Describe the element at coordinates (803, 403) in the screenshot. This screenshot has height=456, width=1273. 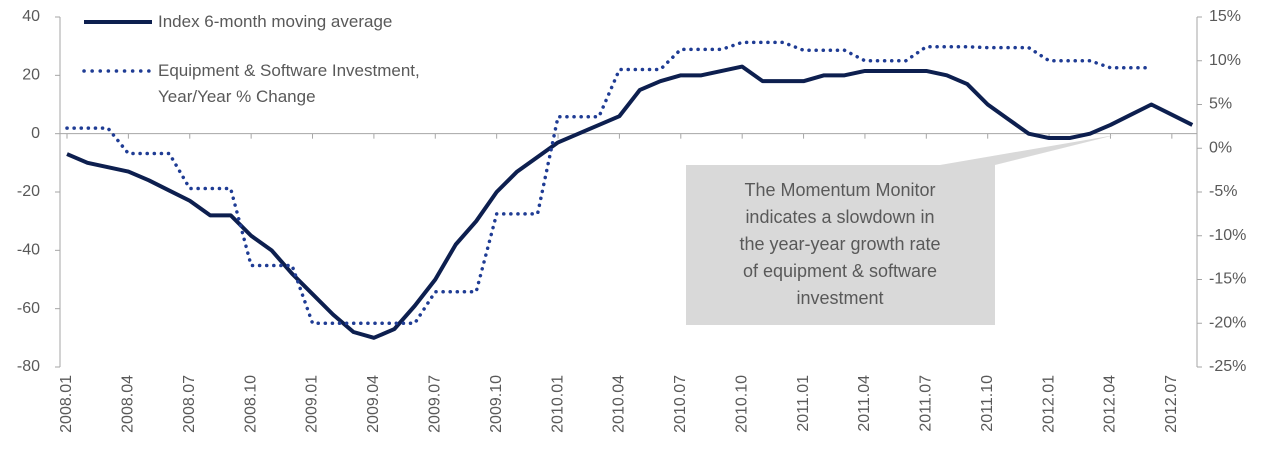
I see `x-tick-label: 2011.01` at that location.